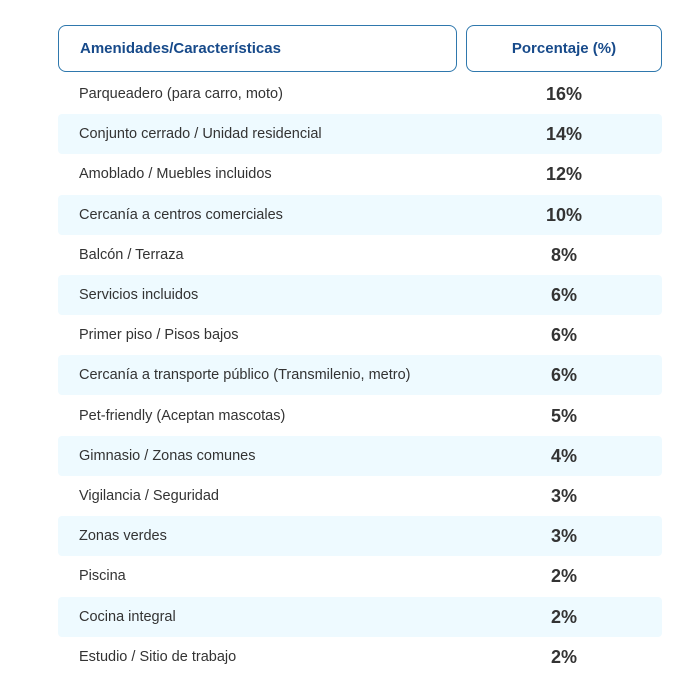 This screenshot has height=692, width=692. I want to click on table-row: Estudio / Sitio de trabajo 2%, so click(360, 657).